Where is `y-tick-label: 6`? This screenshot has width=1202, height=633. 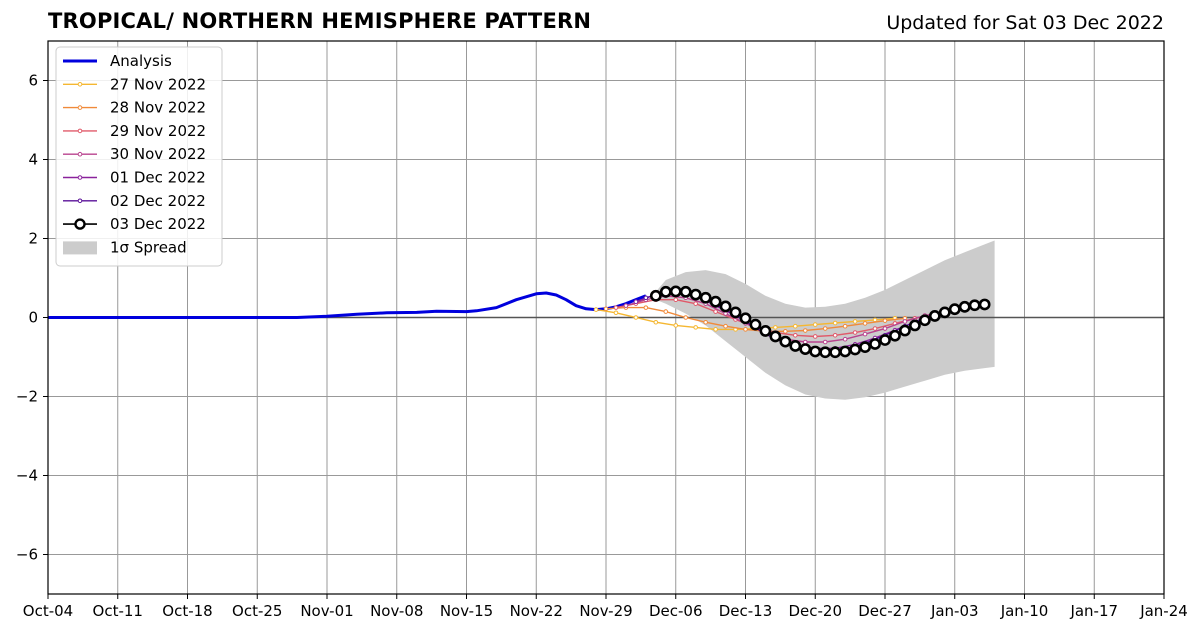 y-tick-label: 6 is located at coordinates (33, 81).